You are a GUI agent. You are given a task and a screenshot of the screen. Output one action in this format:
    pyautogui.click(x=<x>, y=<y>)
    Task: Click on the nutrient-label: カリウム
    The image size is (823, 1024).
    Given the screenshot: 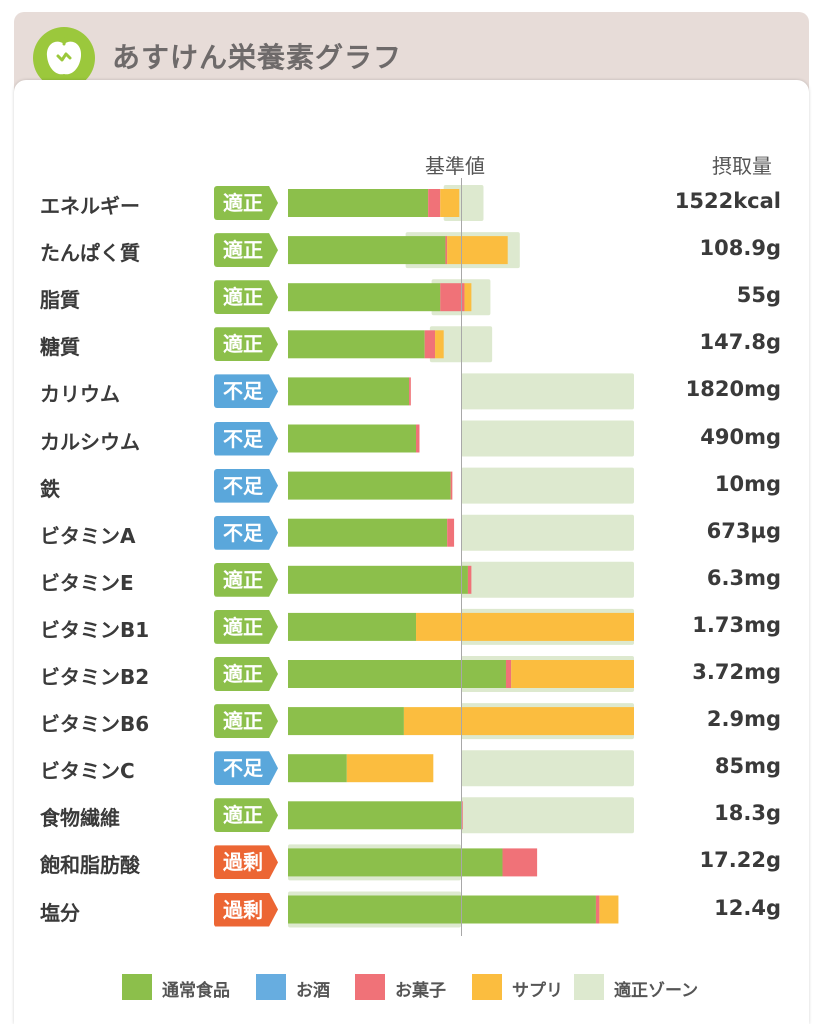 What is the action you would take?
    pyautogui.click(x=80, y=394)
    